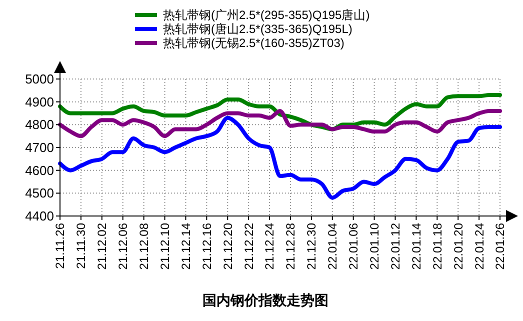  Describe the element at coordinates (39, 193) in the screenshot. I see `y-tick-label: 4500` at that location.